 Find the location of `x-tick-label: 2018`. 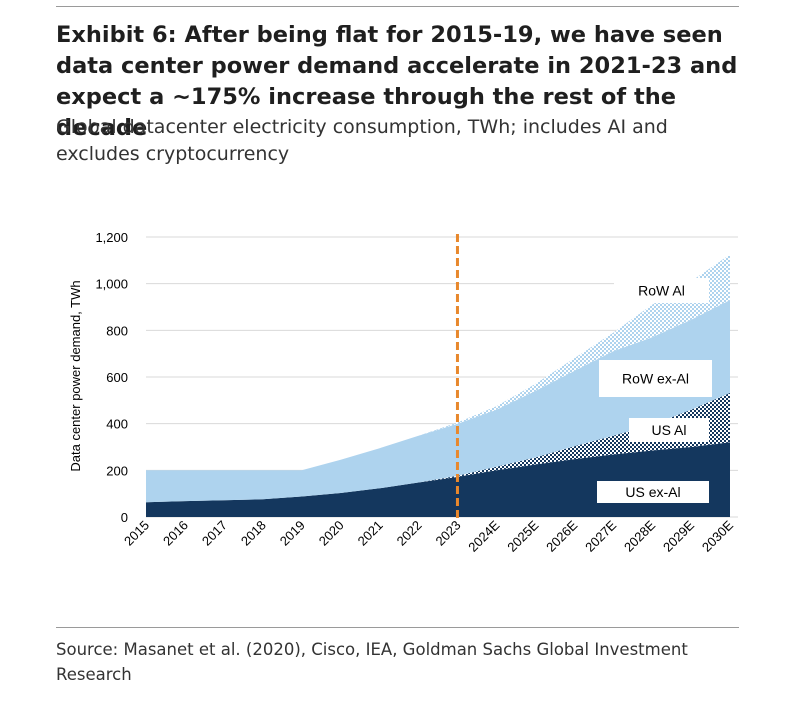

x-tick-label: 2018 is located at coordinates (253, 533).